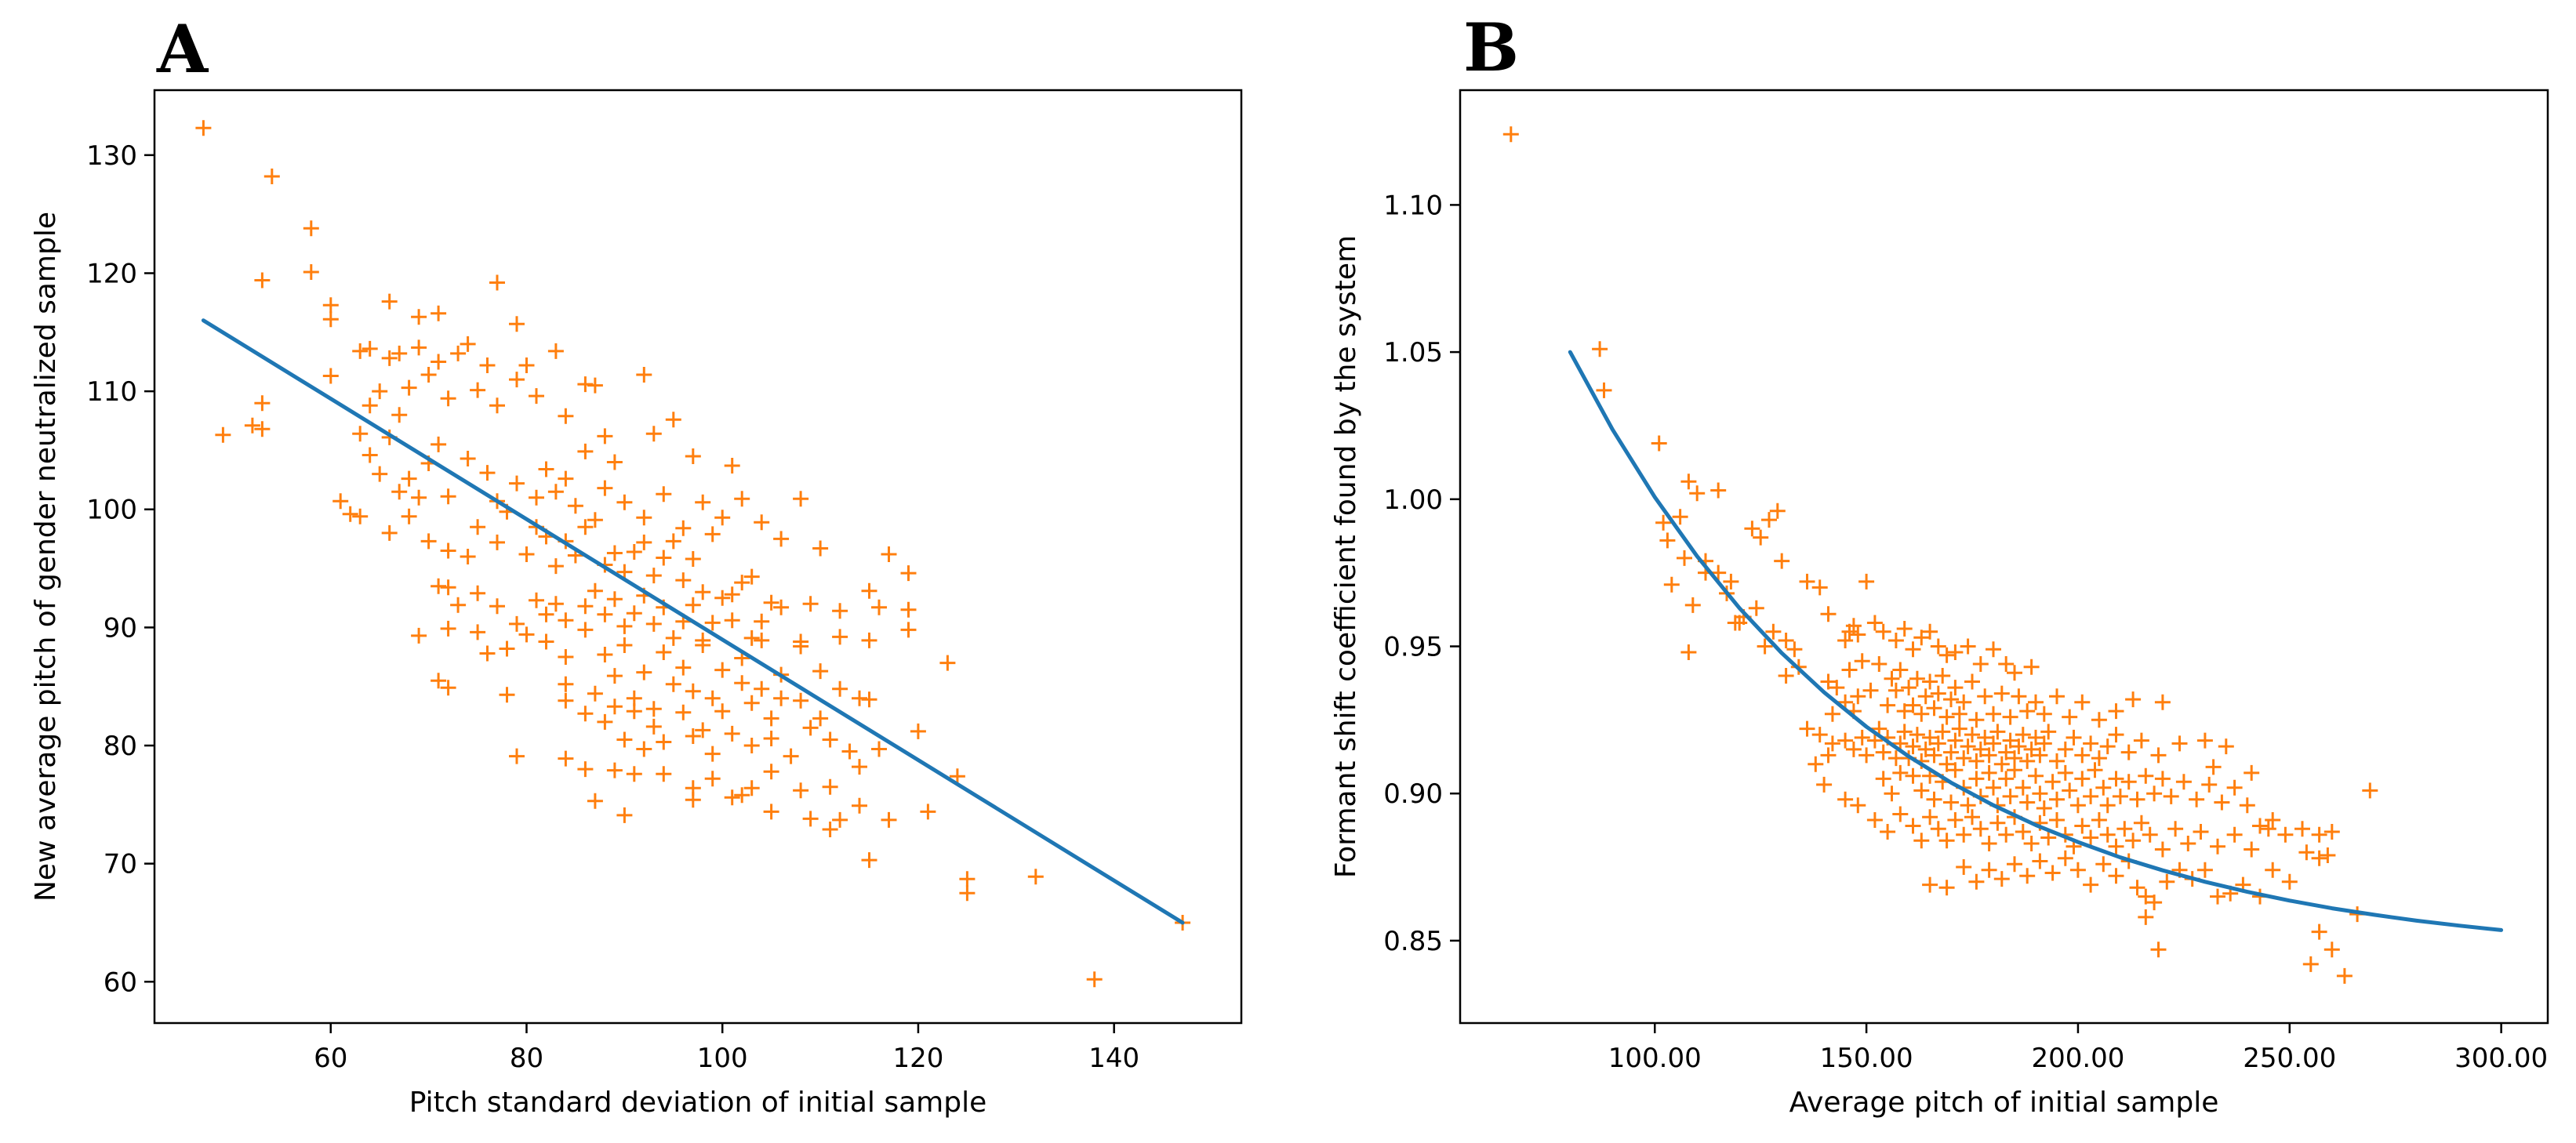  Describe the element at coordinates (1491, 47) in the screenshot. I see `panel-letter-b: B` at that location.